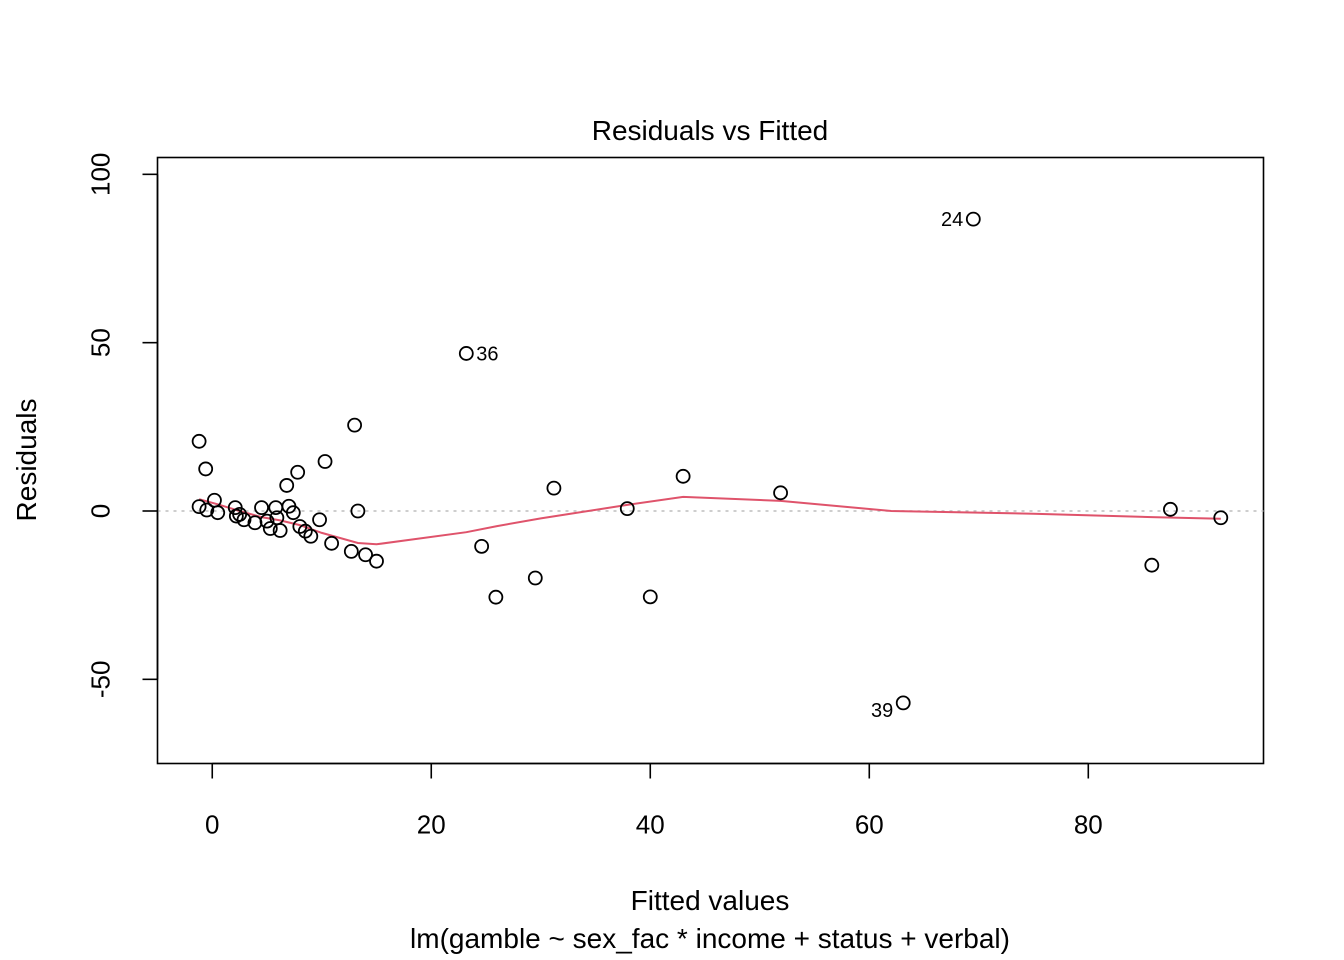  Describe the element at coordinates (212, 825) in the screenshot. I see `x-tick-label: 0` at that location.